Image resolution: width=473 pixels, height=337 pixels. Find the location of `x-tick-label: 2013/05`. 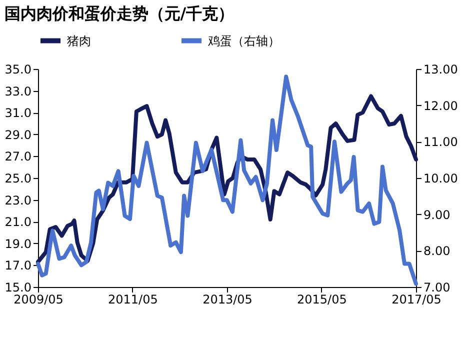

x-tick-label: 2013/05 is located at coordinates (227, 299).